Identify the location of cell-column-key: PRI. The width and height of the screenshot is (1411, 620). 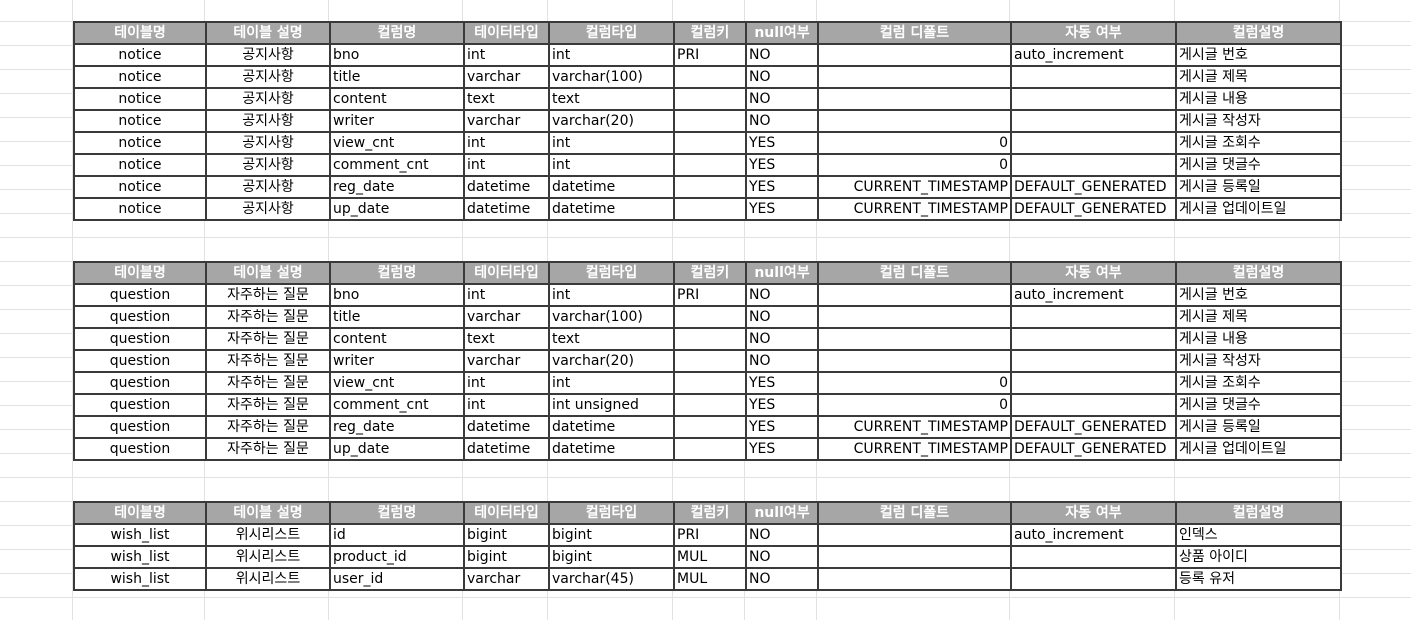
(710, 295).